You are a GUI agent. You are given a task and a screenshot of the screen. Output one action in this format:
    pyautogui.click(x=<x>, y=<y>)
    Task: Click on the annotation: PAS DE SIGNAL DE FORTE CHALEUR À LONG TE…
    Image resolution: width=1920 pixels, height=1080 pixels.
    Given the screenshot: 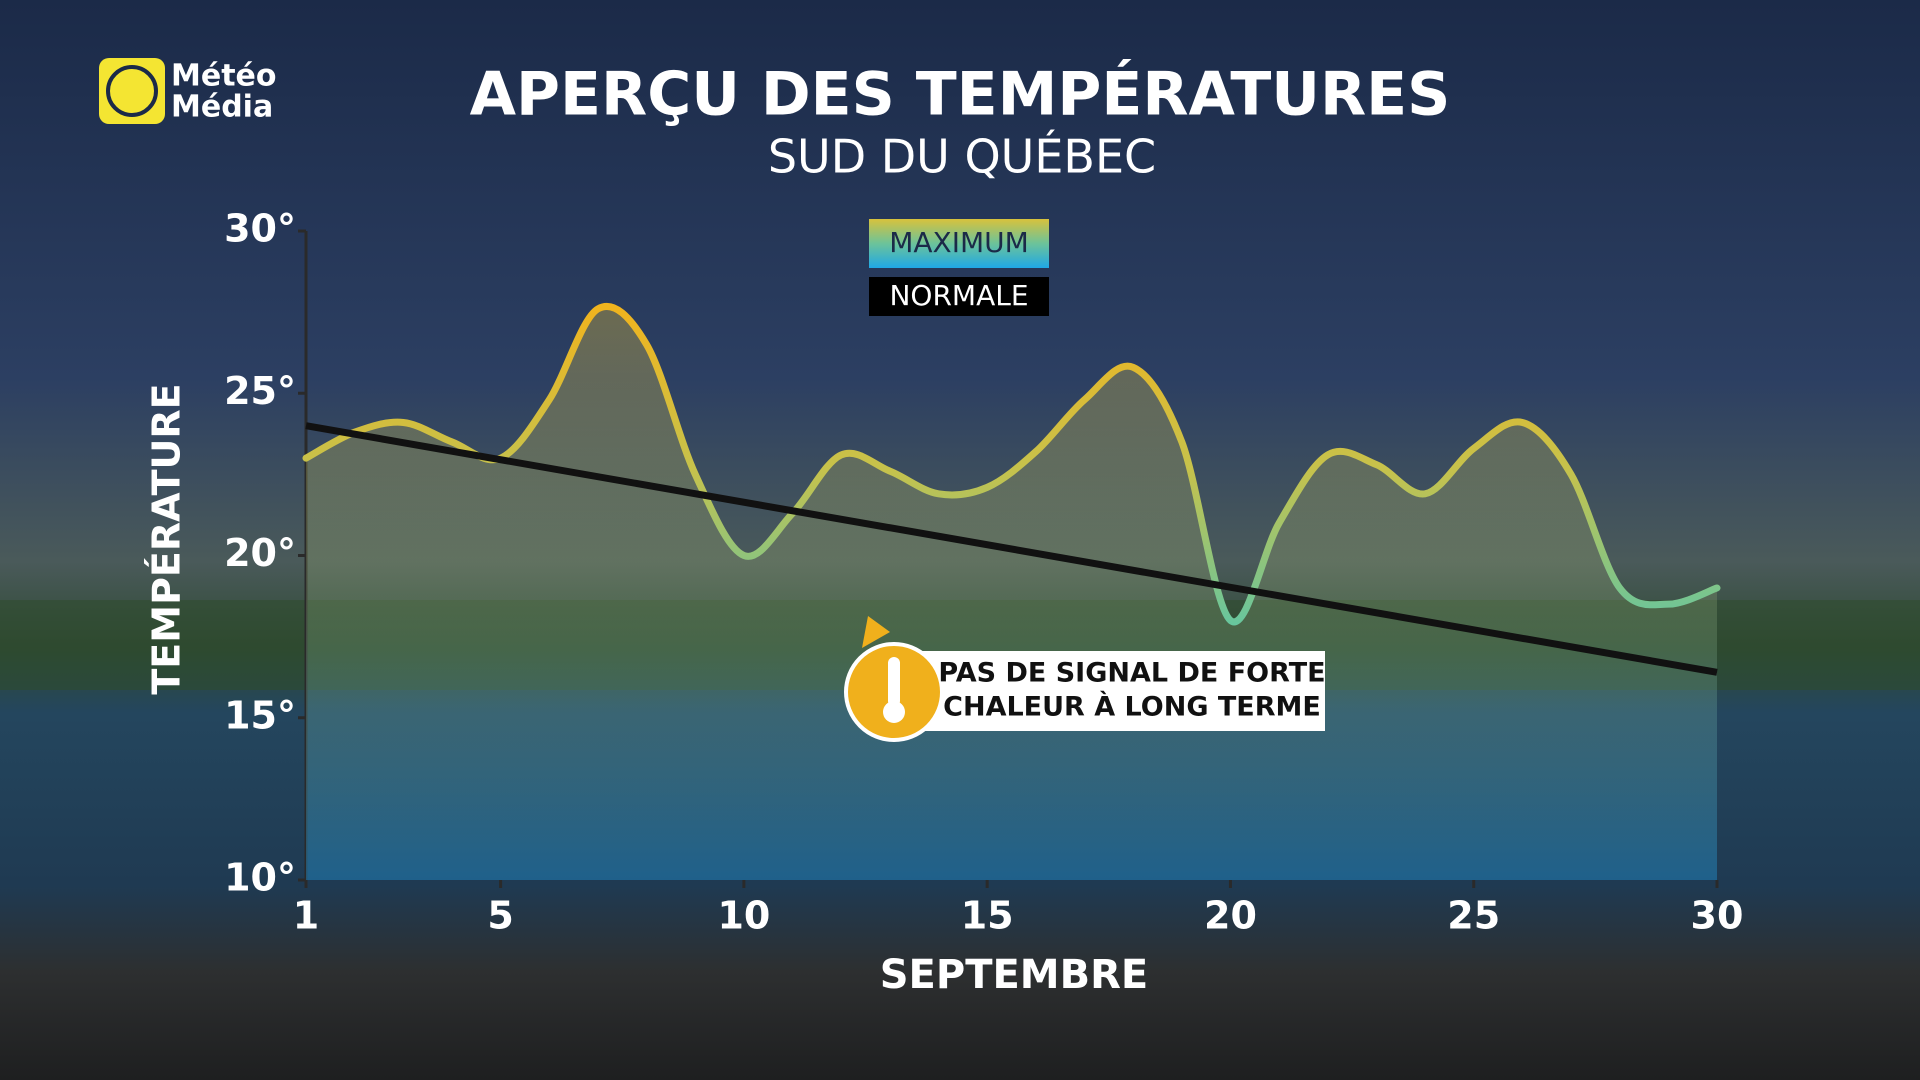 What is the action you would take?
    pyautogui.click(x=1085, y=679)
    